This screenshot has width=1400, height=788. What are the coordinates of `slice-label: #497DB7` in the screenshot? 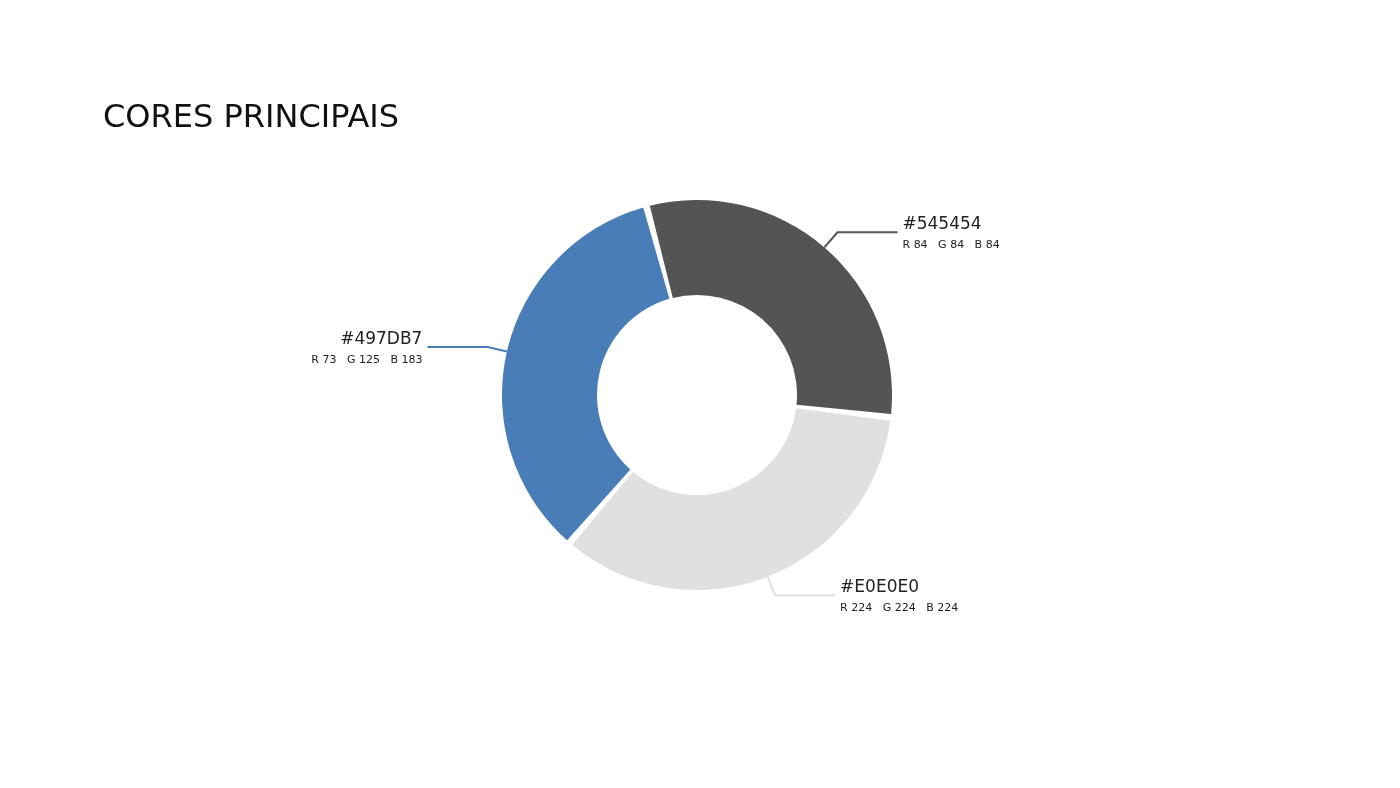 It's located at (381, 337).